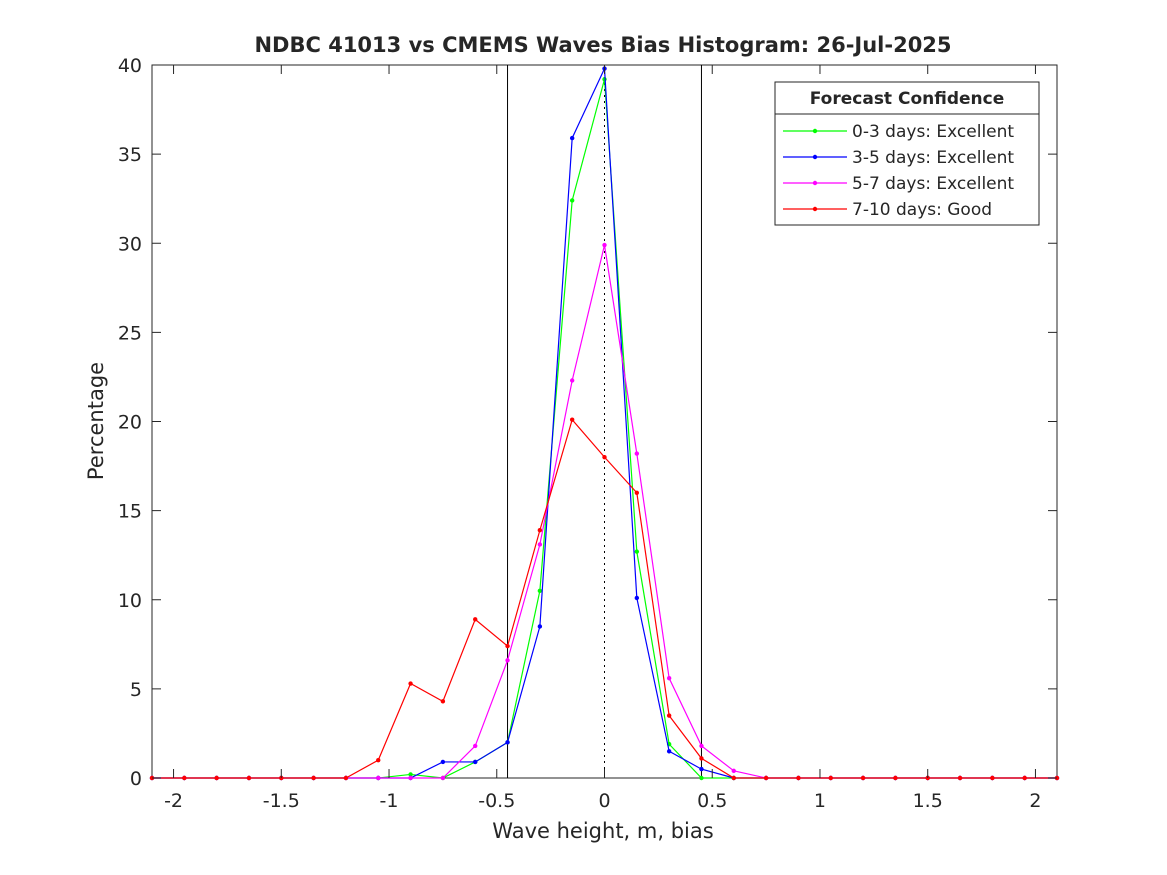 The height and width of the screenshot is (875, 1167). I want to click on y-tick-label: 0, so click(136, 779).